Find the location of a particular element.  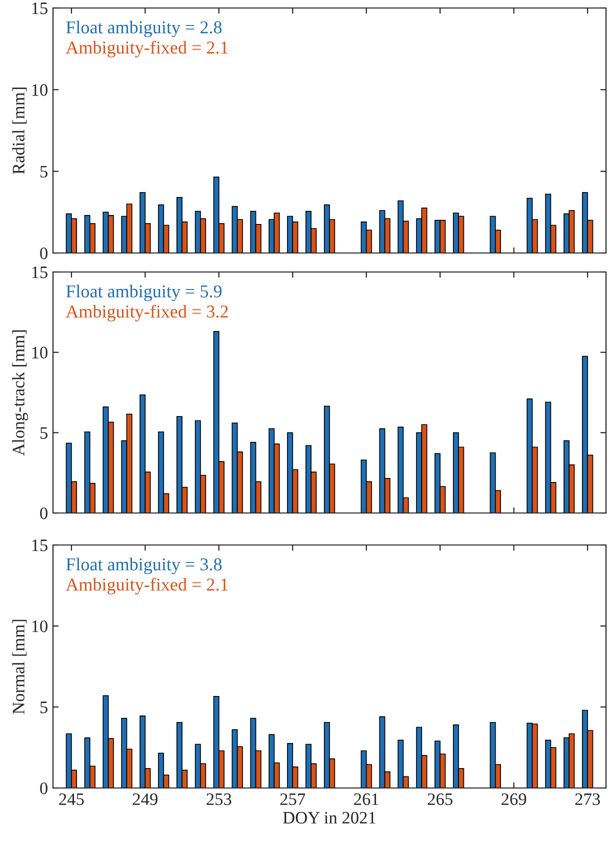

x-tick-label: 261 is located at coordinates (366, 799).